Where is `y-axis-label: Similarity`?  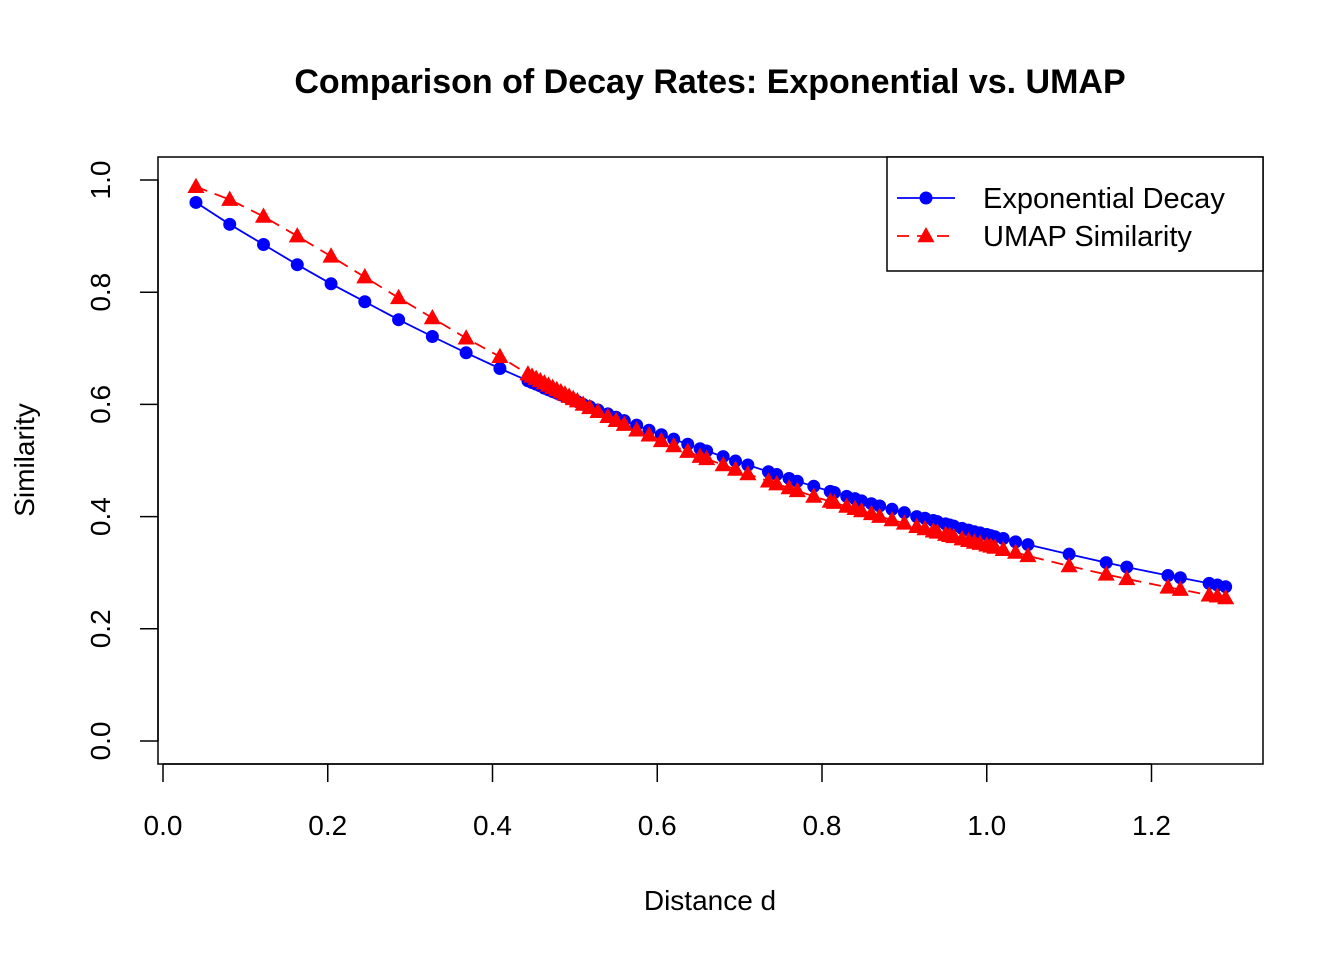
y-axis-label: Similarity is located at coordinates (24, 460).